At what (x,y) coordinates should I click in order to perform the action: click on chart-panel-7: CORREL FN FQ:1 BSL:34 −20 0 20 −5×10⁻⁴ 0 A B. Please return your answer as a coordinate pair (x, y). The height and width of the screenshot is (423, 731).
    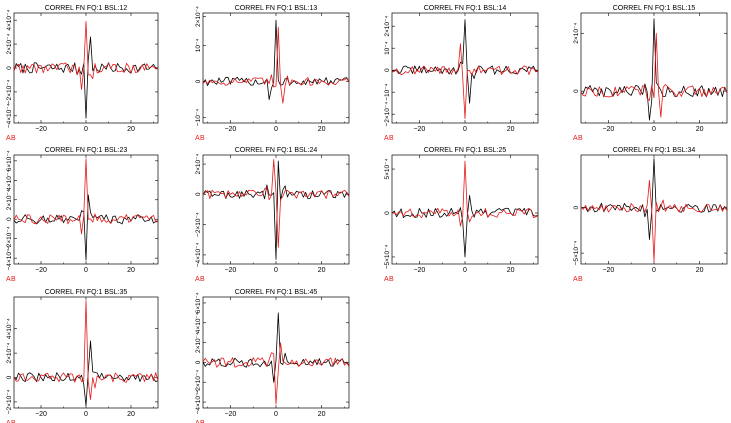
    Looking at the image, I should click on (650, 215).